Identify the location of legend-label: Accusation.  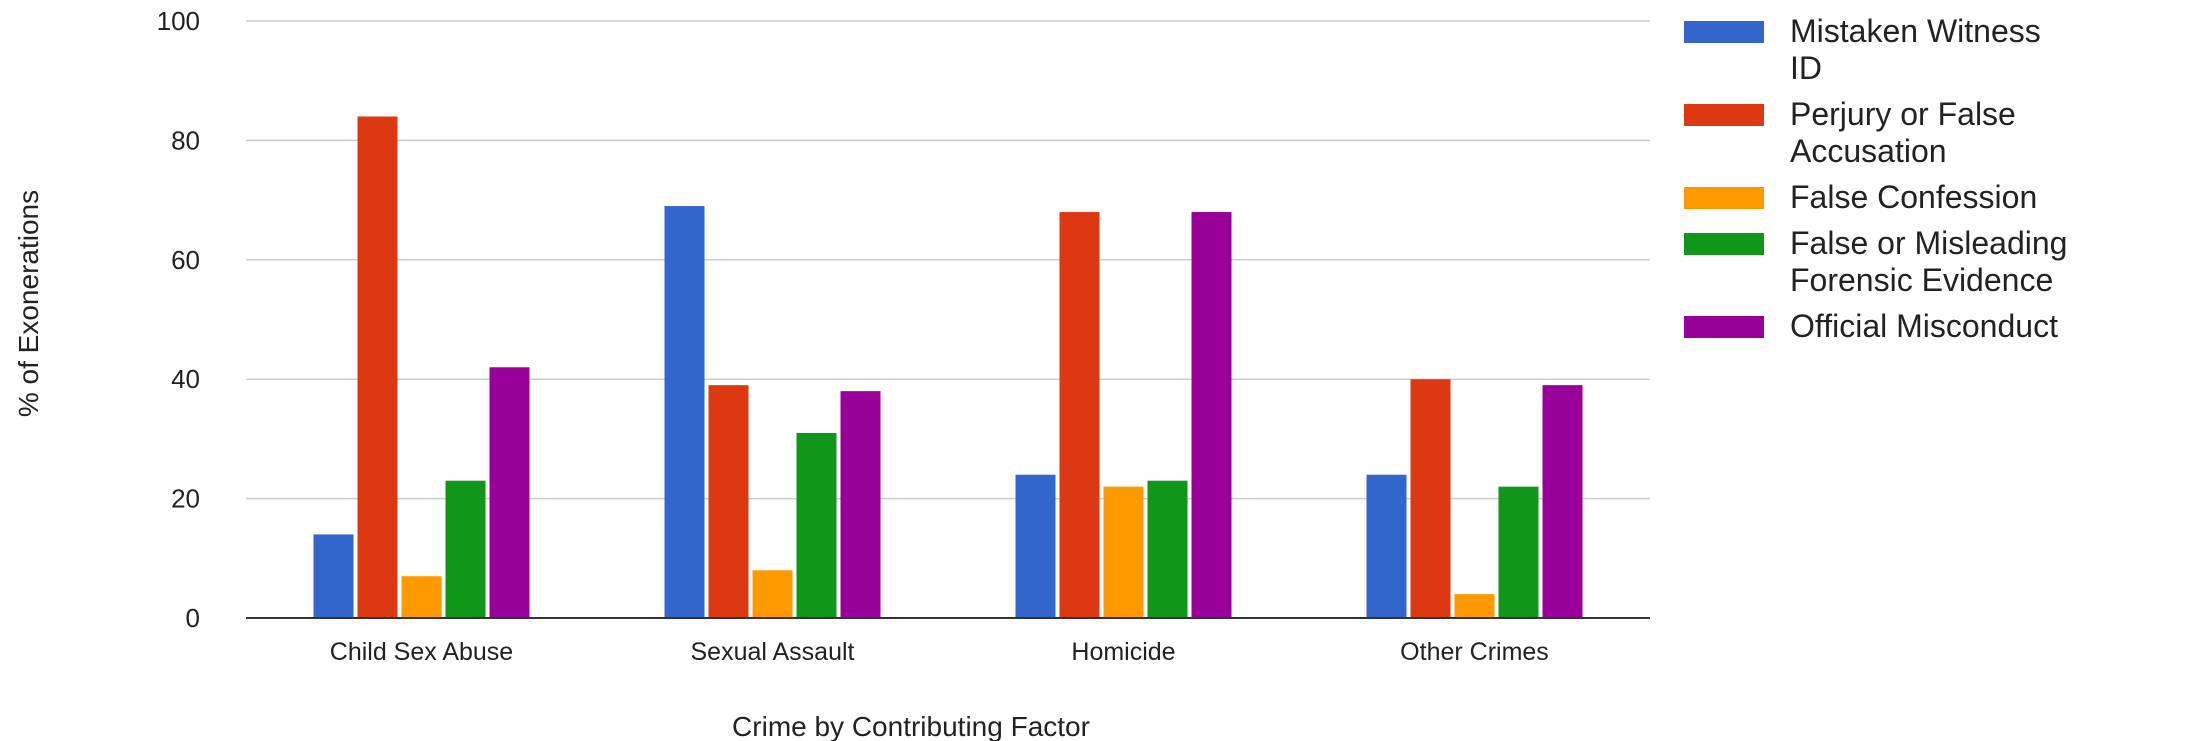
(1868, 151).